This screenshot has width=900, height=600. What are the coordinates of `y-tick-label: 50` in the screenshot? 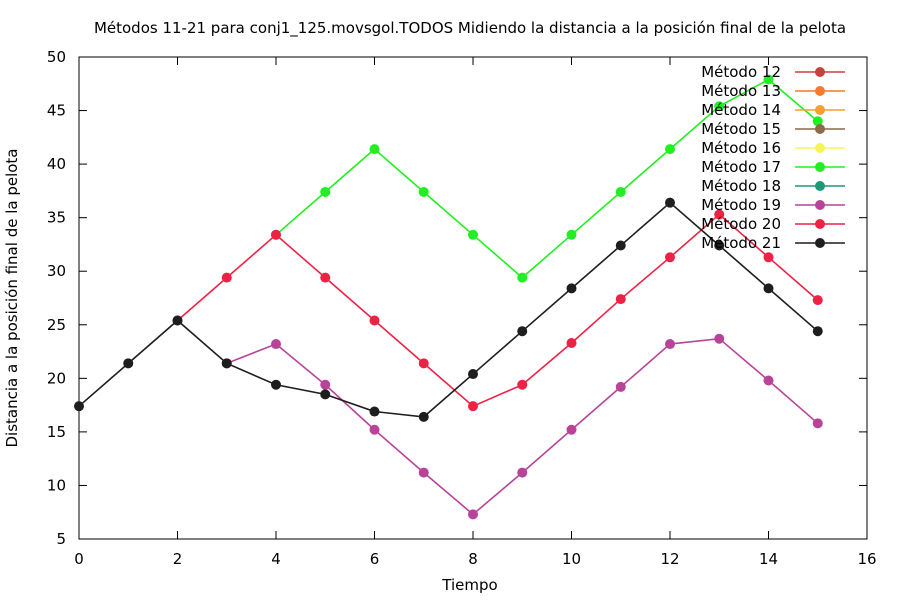 It's located at (56, 57).